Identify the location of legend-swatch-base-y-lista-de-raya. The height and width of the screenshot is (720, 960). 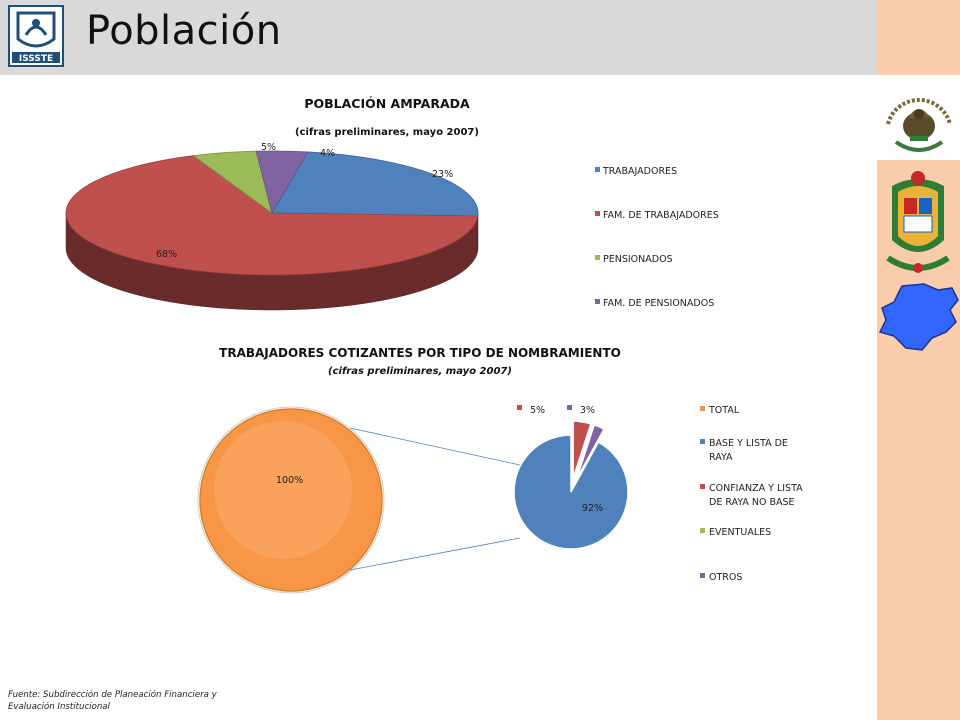
(702, 441).